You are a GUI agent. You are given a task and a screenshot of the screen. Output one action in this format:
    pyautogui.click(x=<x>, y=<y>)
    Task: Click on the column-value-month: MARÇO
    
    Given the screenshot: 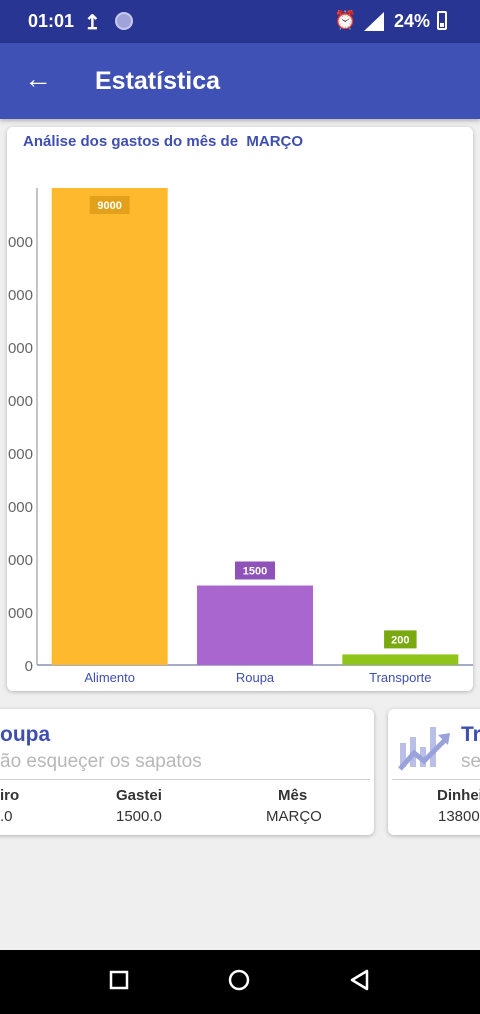 What is the action you would take?
    pyautogui.click(x=294, y=816)
    